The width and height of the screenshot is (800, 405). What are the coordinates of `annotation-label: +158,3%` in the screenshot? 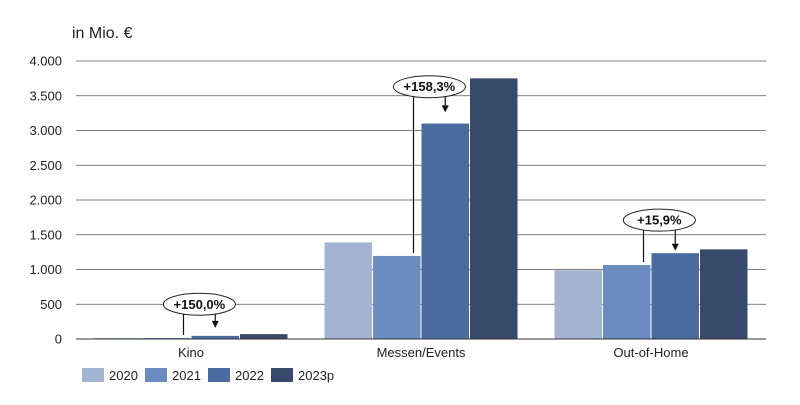 It's located at (430, 86).